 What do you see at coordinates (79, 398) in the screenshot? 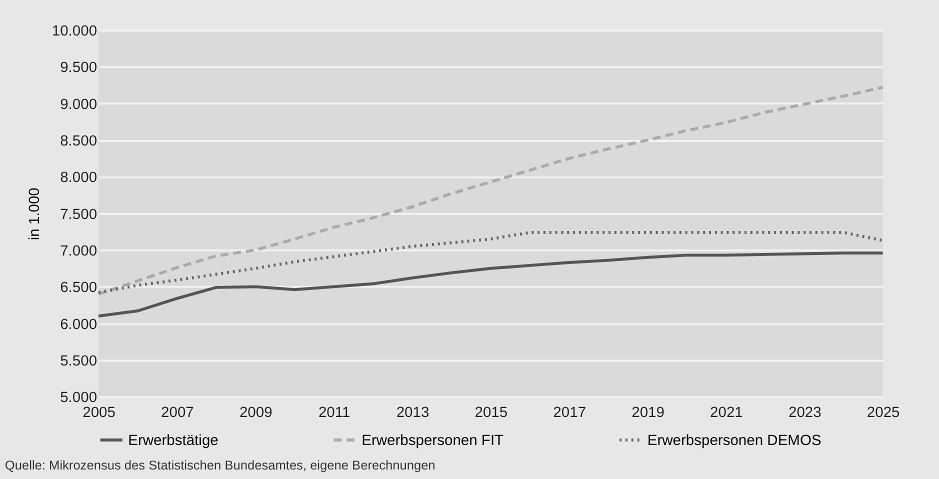
I see `y-tick-label: 5.000` at bounding box center [79, 398].